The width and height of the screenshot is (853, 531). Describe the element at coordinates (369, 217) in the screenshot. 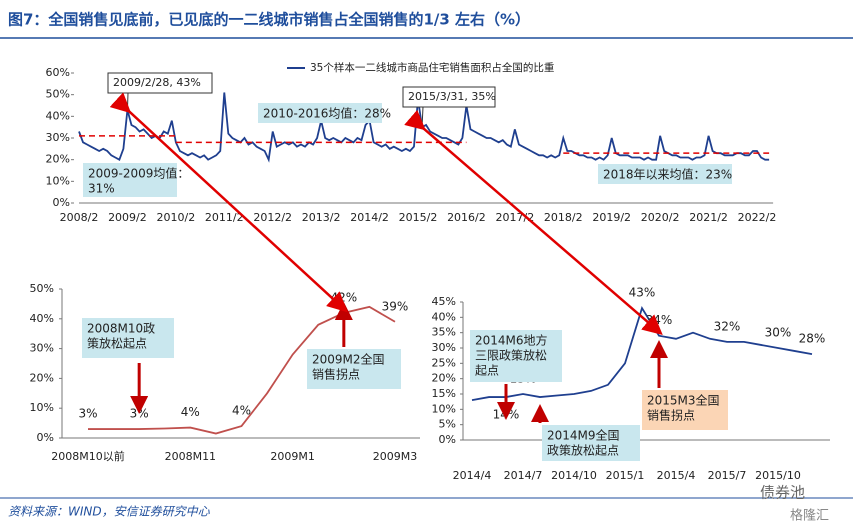

I see `x-tick-label: 2014/2` at that location.